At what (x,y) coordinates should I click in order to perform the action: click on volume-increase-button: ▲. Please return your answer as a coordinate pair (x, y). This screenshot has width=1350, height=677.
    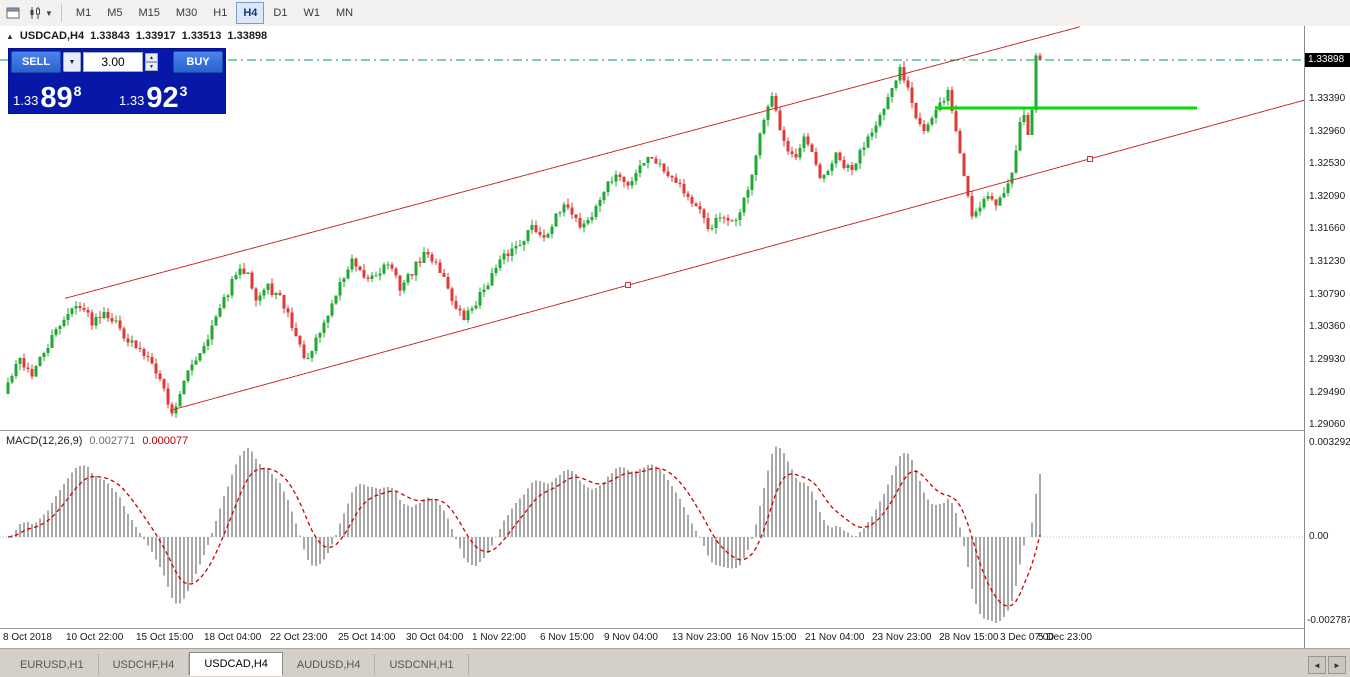
    Looking at the image, I should click on (151, 57).